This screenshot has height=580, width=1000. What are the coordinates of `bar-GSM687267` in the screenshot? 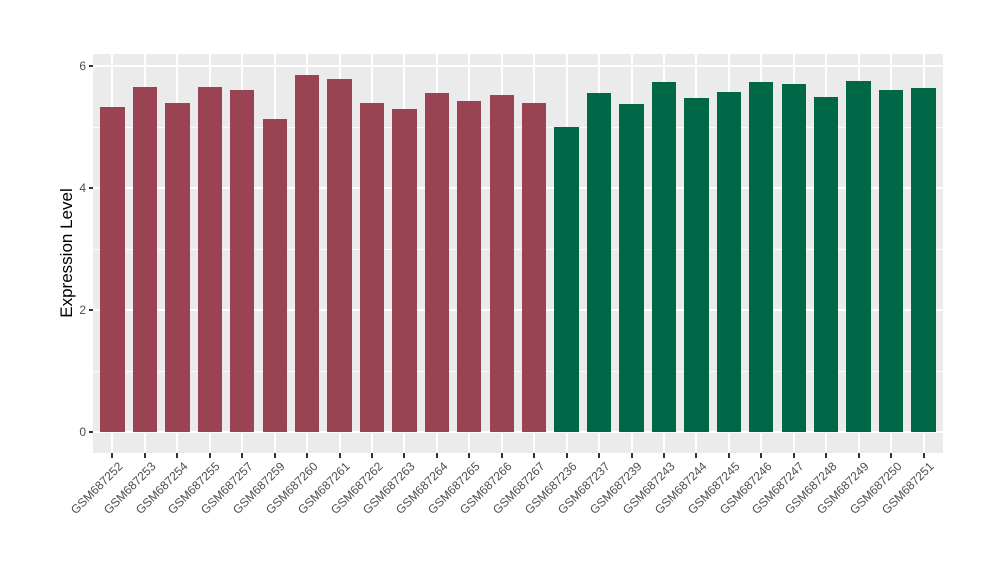 It's located at (534, 267).